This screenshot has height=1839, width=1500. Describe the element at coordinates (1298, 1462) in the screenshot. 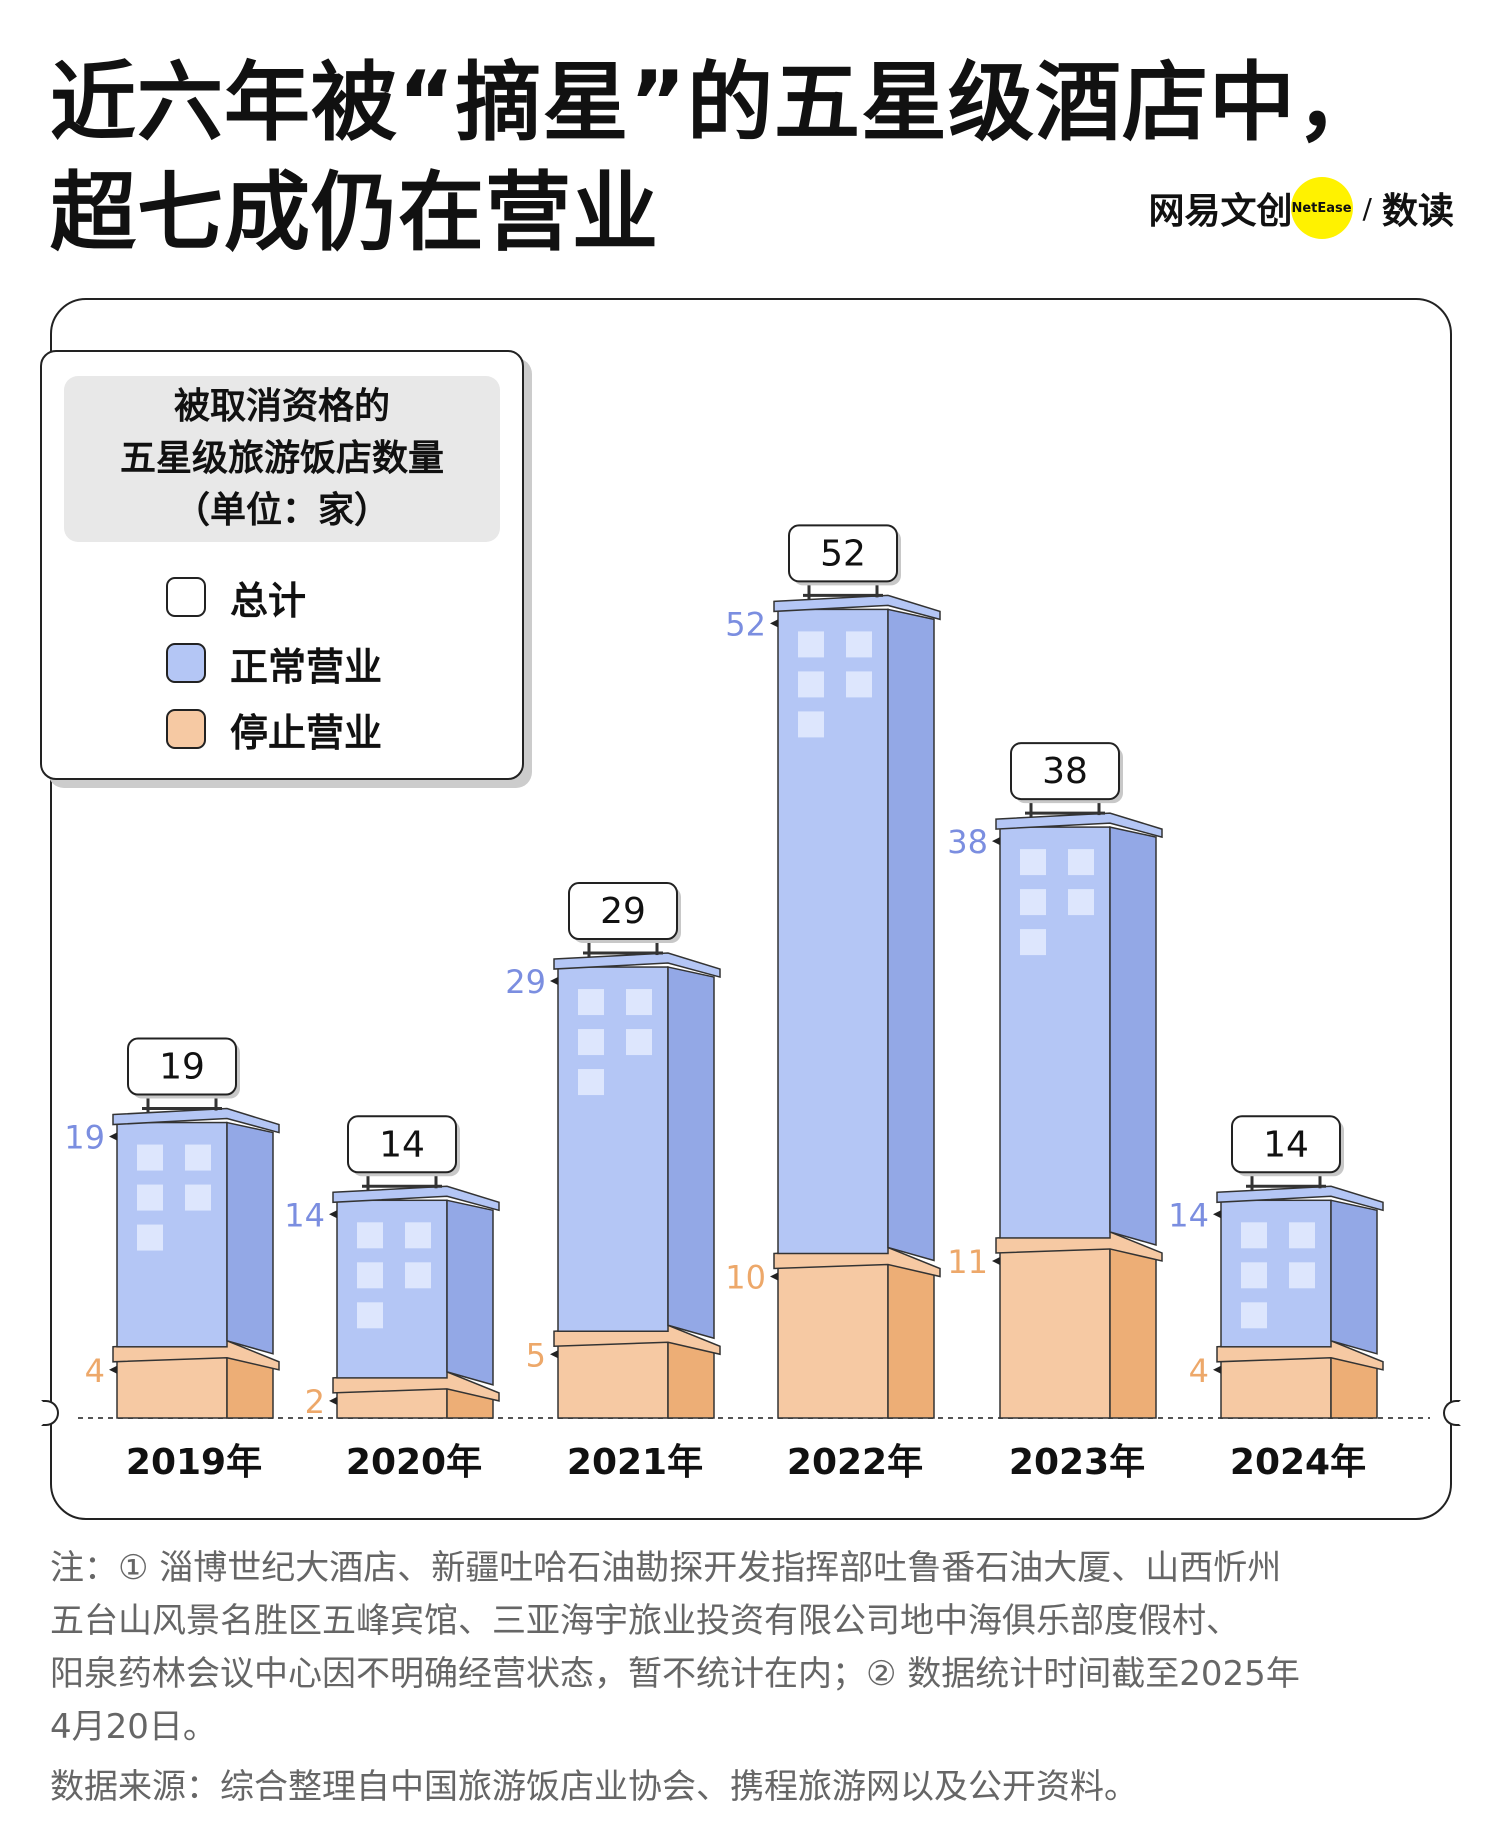

I see `x-tick-label: 2024年` at that location.